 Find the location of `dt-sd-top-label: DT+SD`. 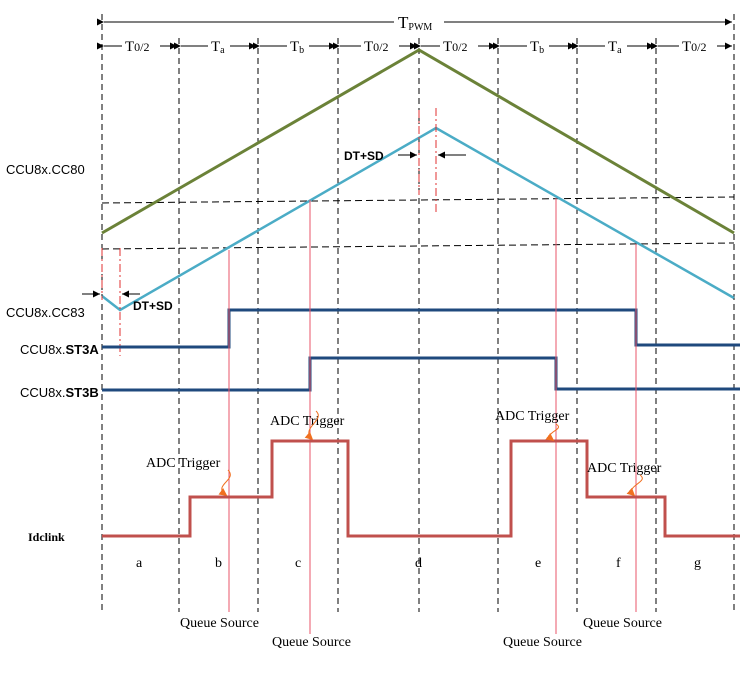

dt-sd-top-label: DT+SD is located at coordinates (364, 156).